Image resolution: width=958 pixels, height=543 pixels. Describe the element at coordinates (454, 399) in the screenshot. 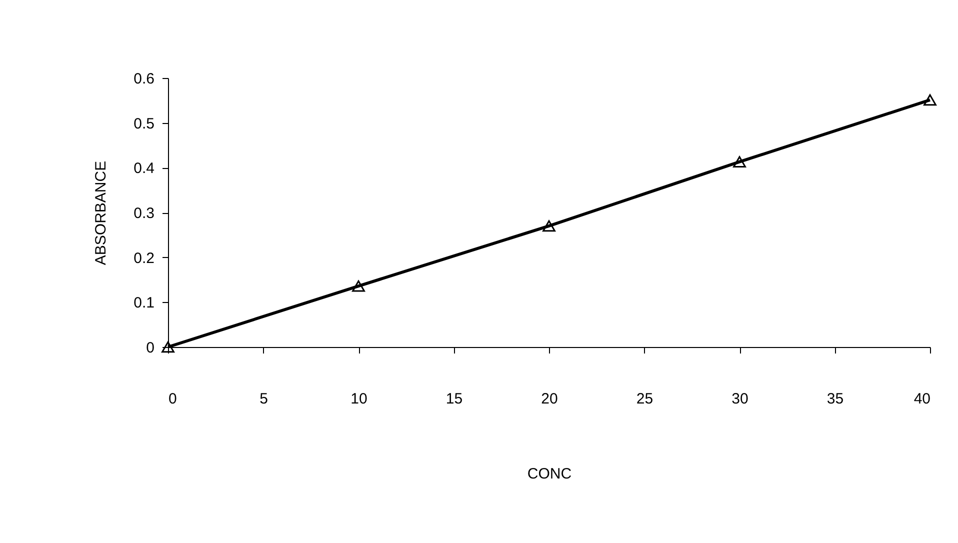

I see `x-tick-label: 15` at that location.